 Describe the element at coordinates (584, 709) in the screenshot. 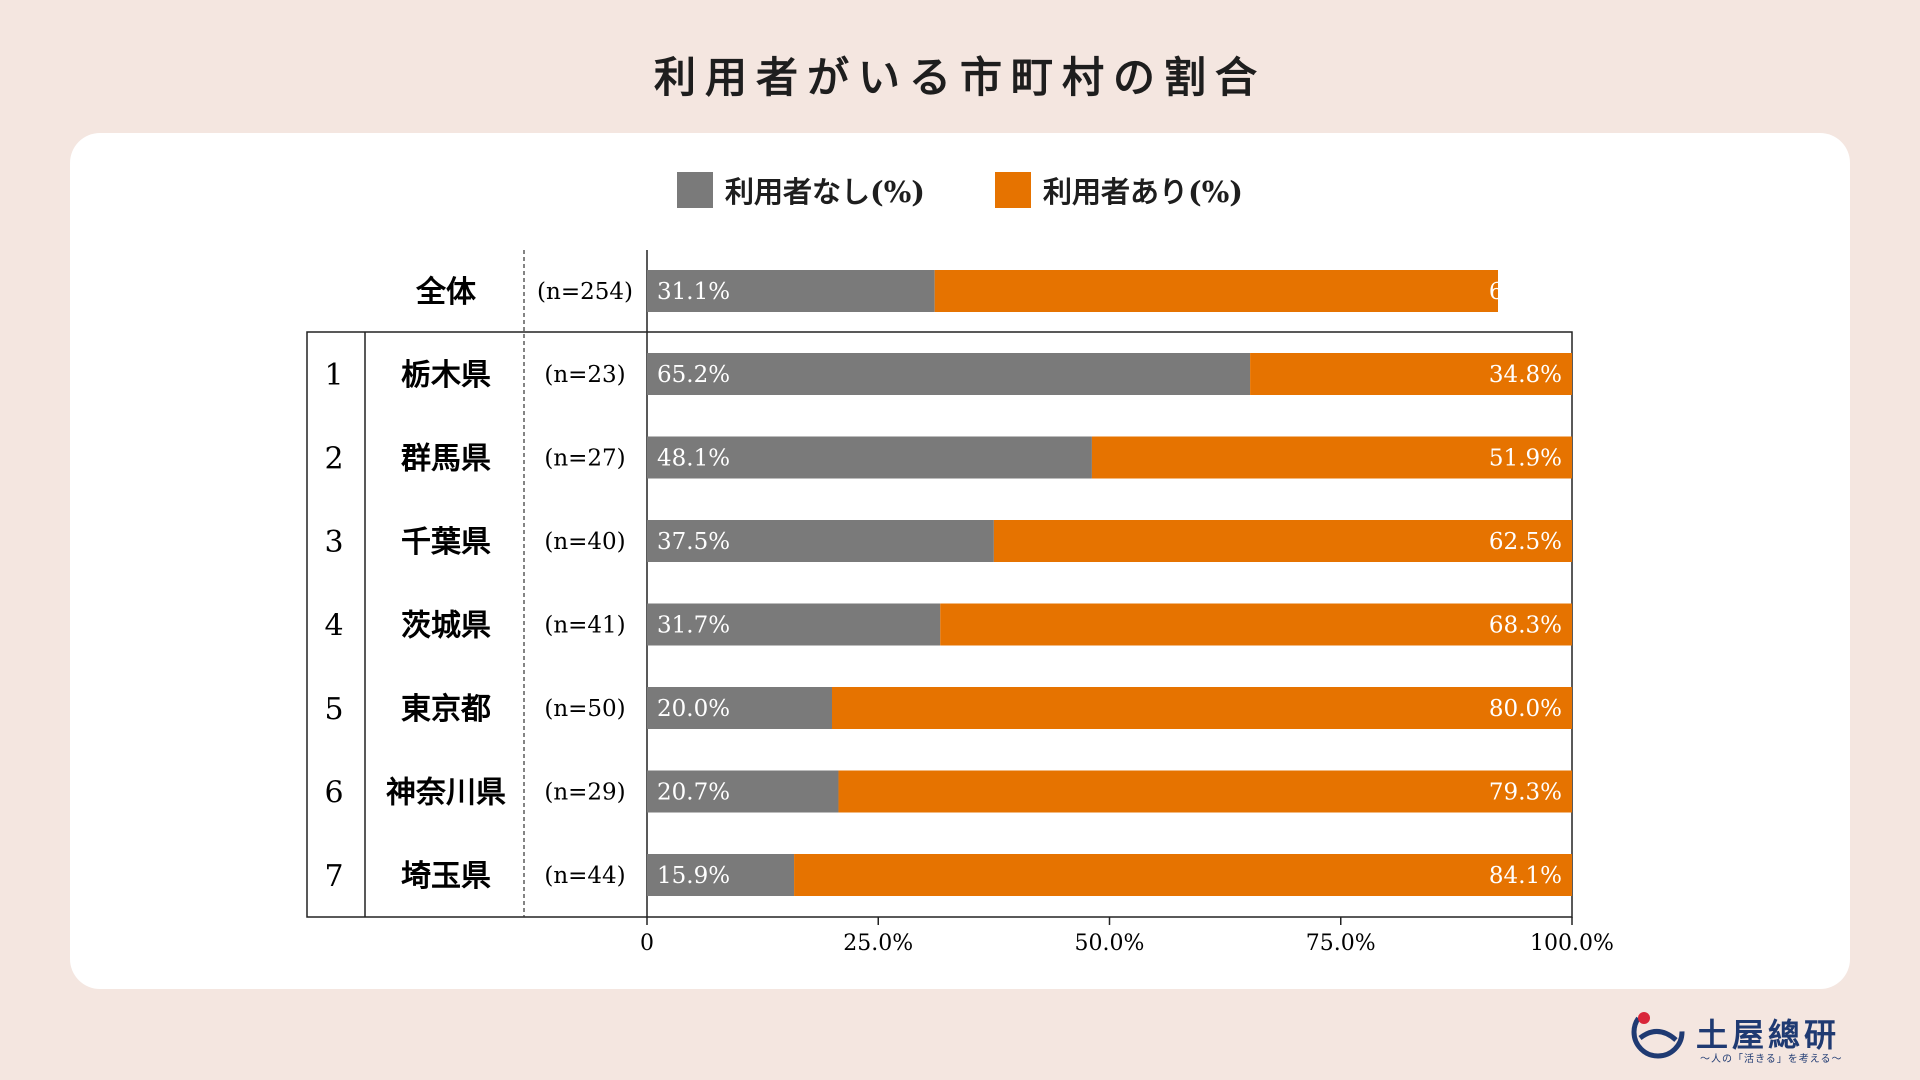

I see `row-5-n: (n=50)` at that location.